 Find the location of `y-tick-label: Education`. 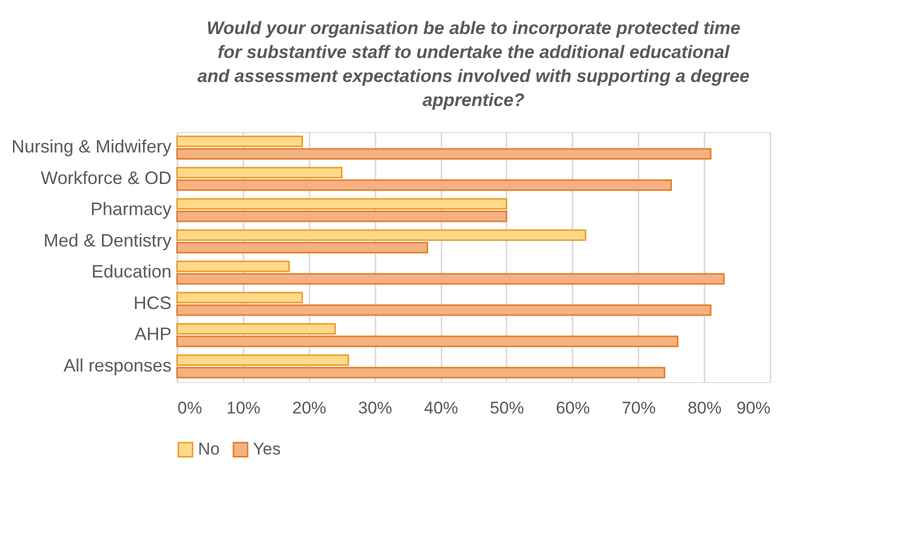

y-tick-label: Education is located at coordinates (131, 272).